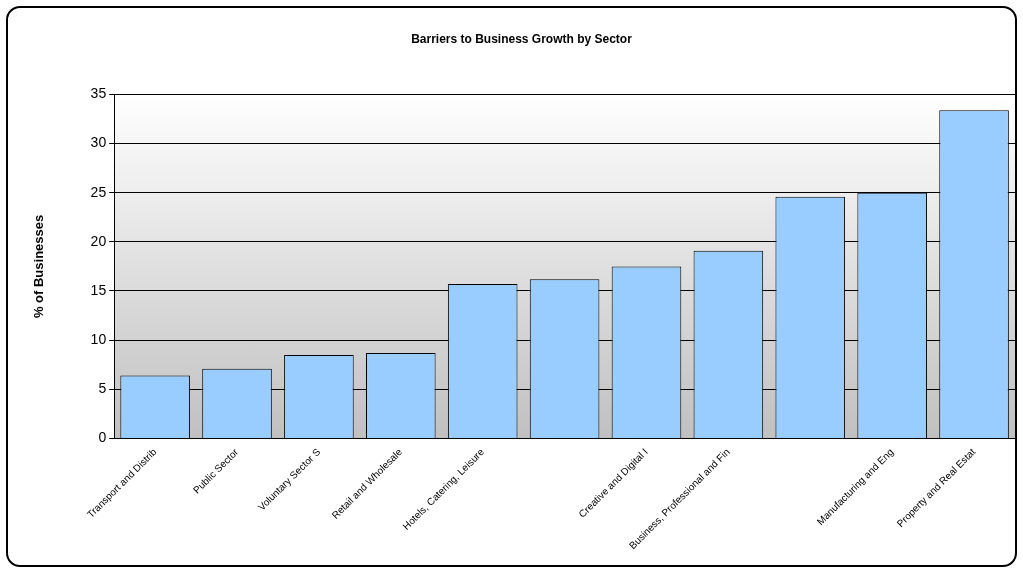 The image size is (1023, 571). What do you see at coordinates (98, 339) in the screenshot?
I see `y-tick-label: 10` at bounding box center [98, 339].